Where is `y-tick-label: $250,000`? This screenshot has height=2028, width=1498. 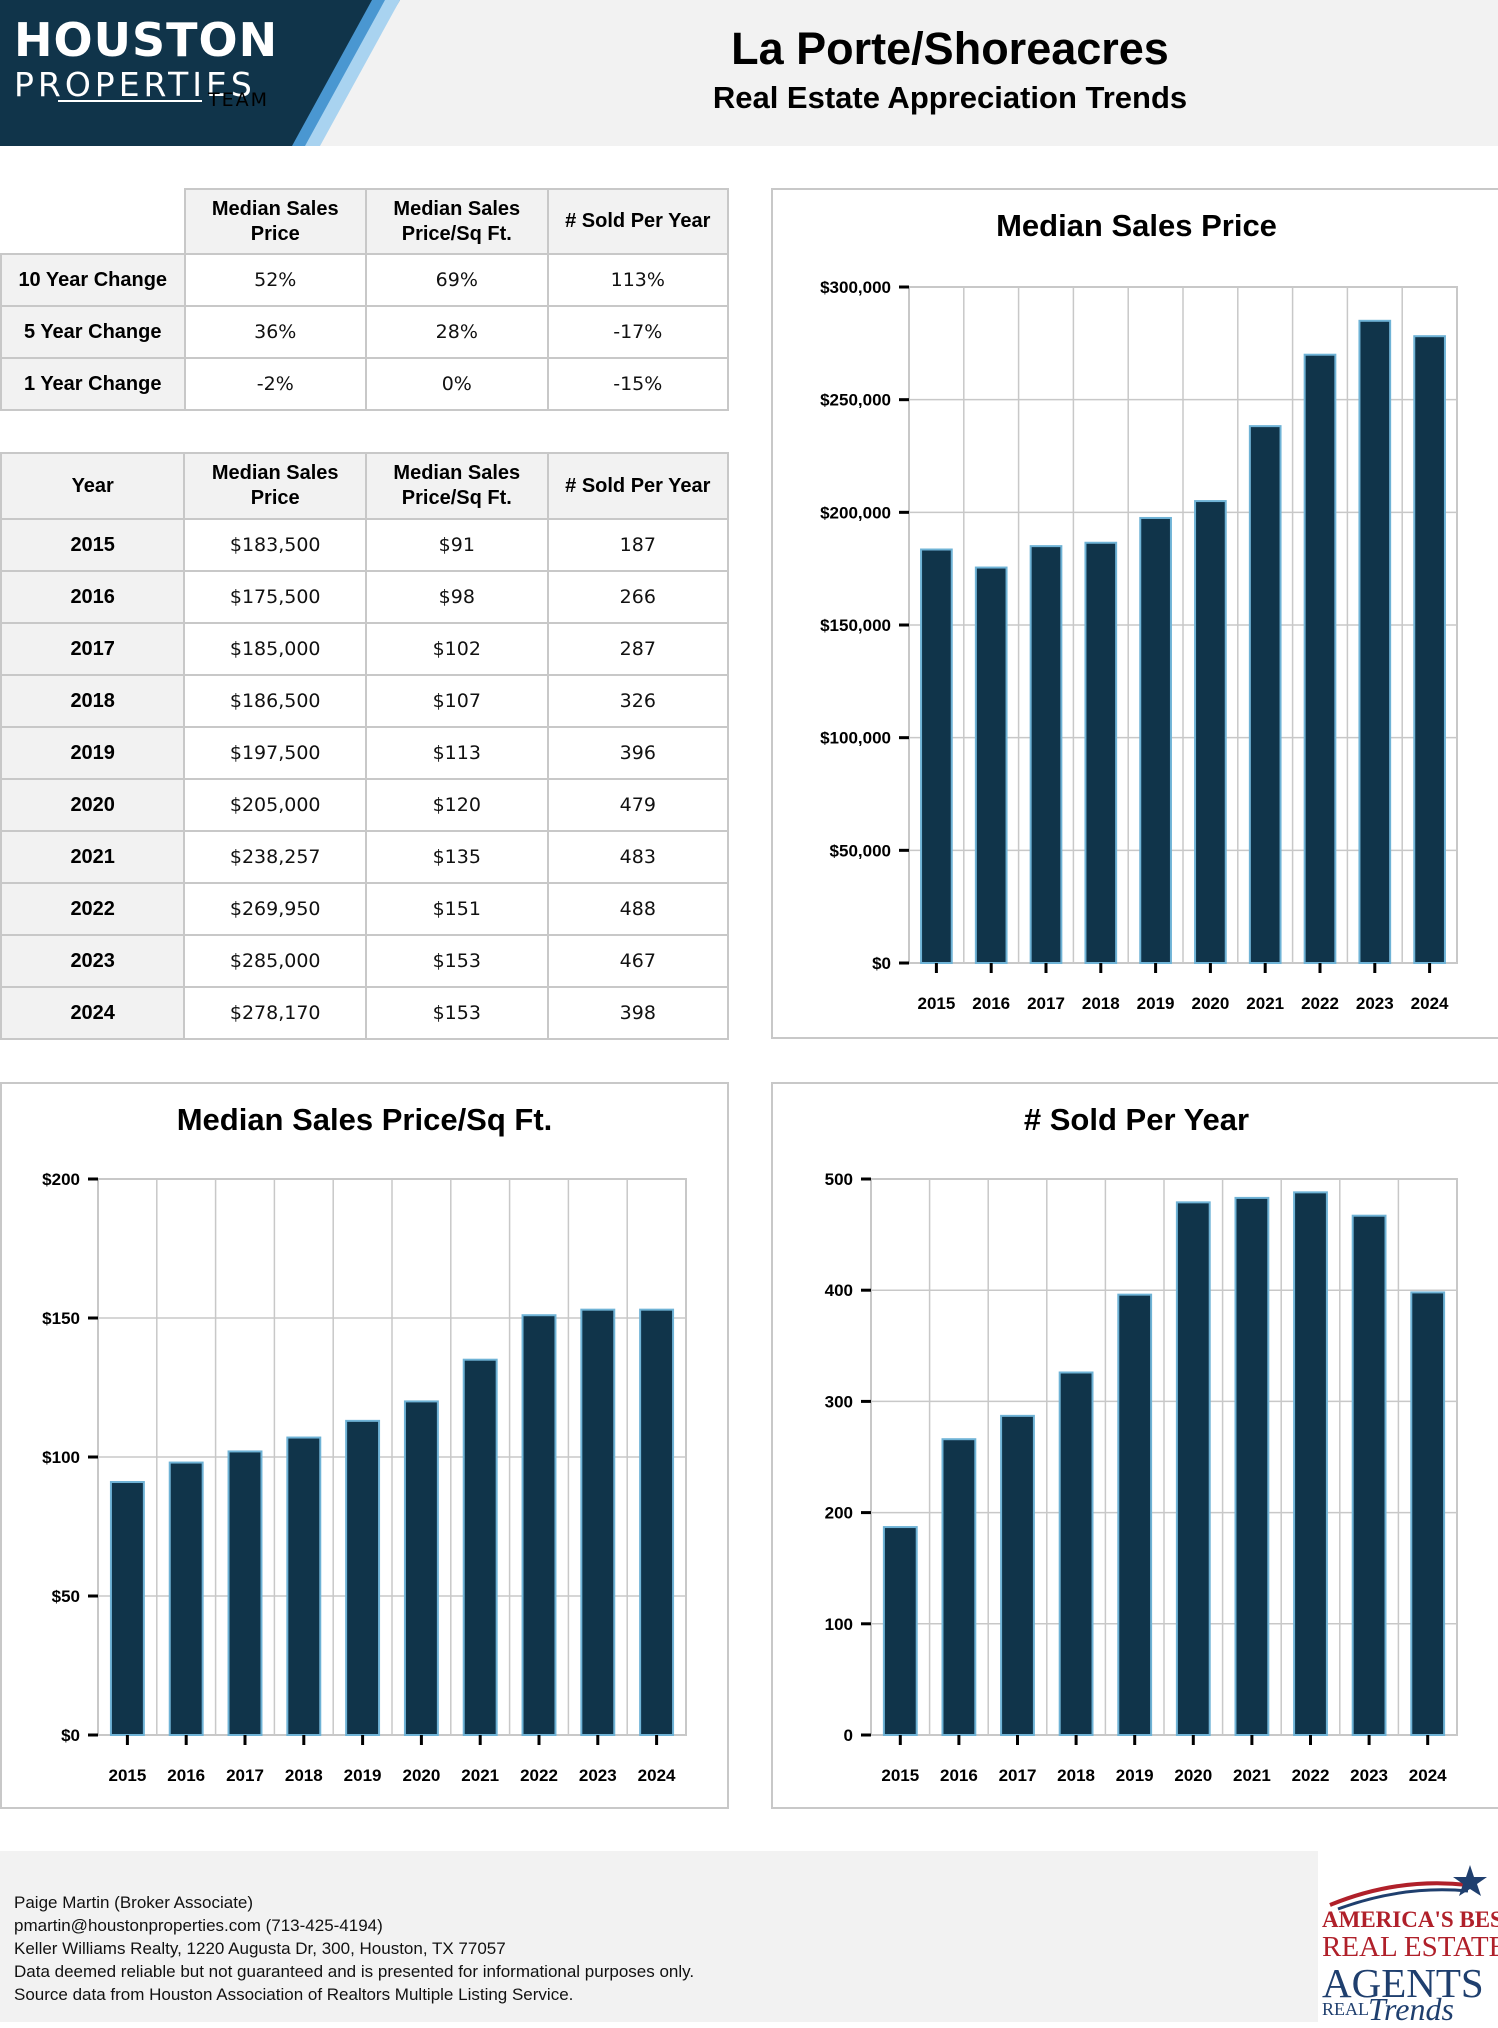
y-tick-label: $250,000 is located at coordinates (855, 400).